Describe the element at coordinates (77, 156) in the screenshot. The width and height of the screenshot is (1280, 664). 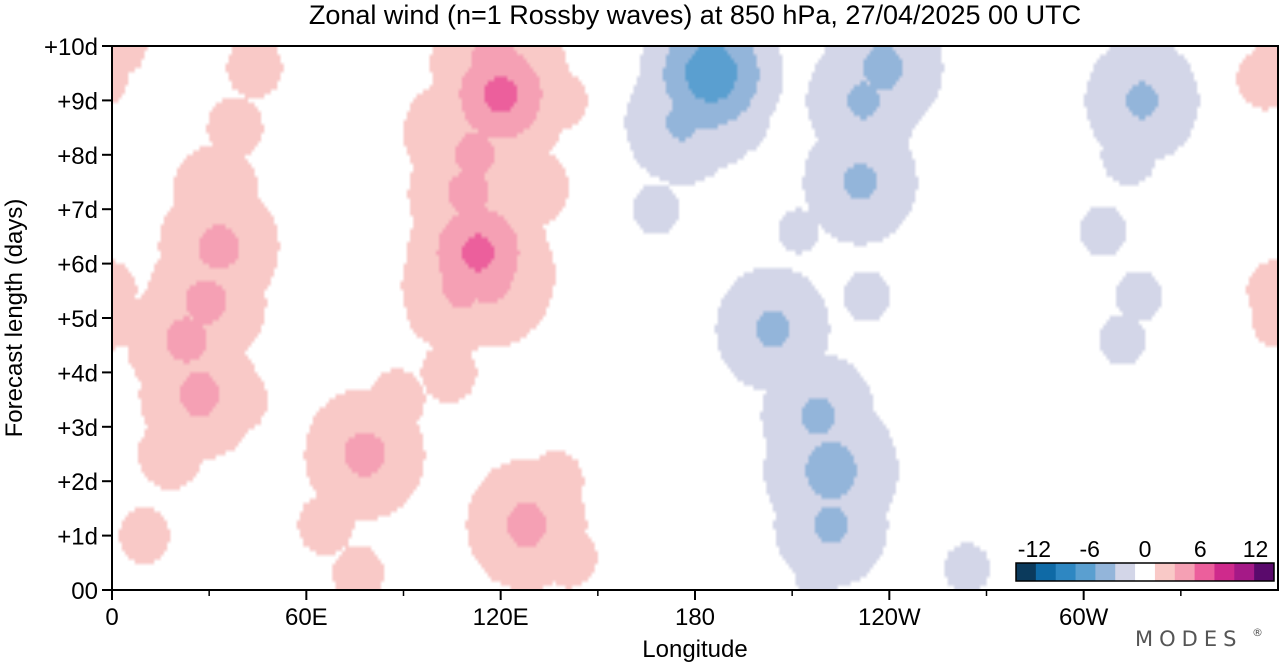
I see `y-tick-label: +8d` at that location.